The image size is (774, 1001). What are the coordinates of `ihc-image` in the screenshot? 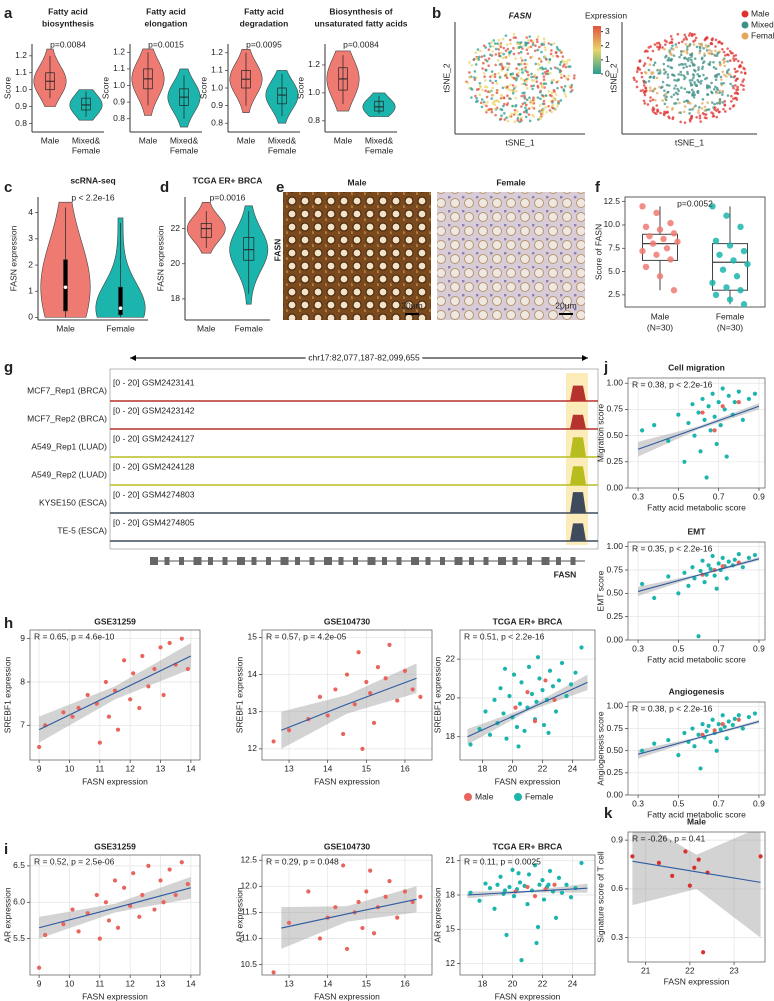 It's located at (357, 256).